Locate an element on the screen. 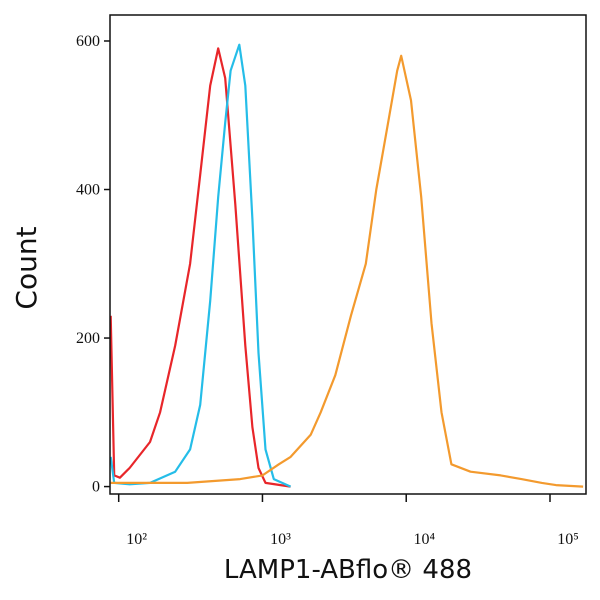 Image resolution: width=600 pixels, height=600 pixels. x-tick-label: 10² is located at coordinates (136, 539).